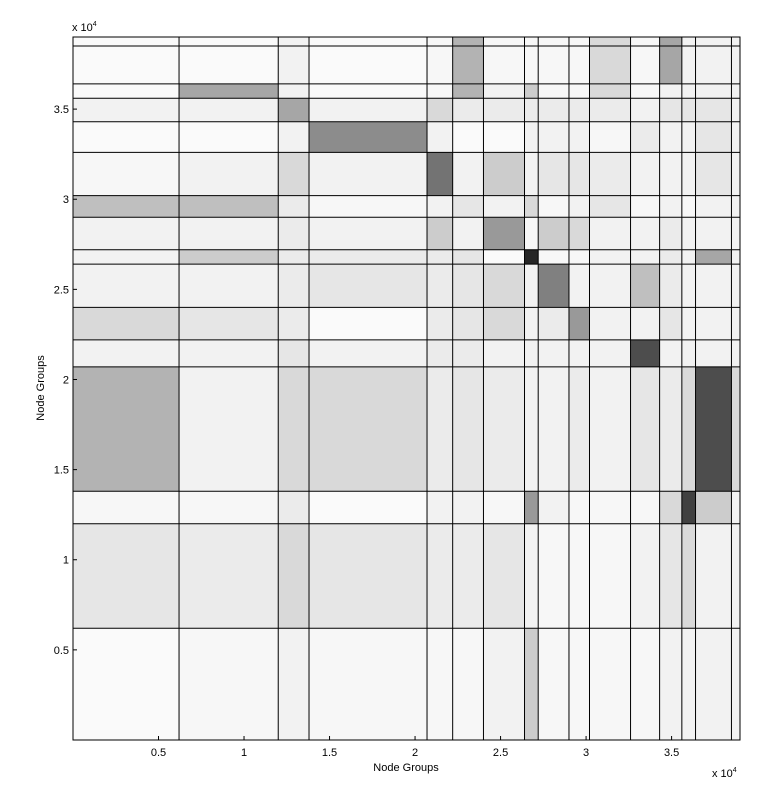  Describe the element at coordinates (329, 753) in the screenshot. I see `x-tick-label: 1.5` at that location.